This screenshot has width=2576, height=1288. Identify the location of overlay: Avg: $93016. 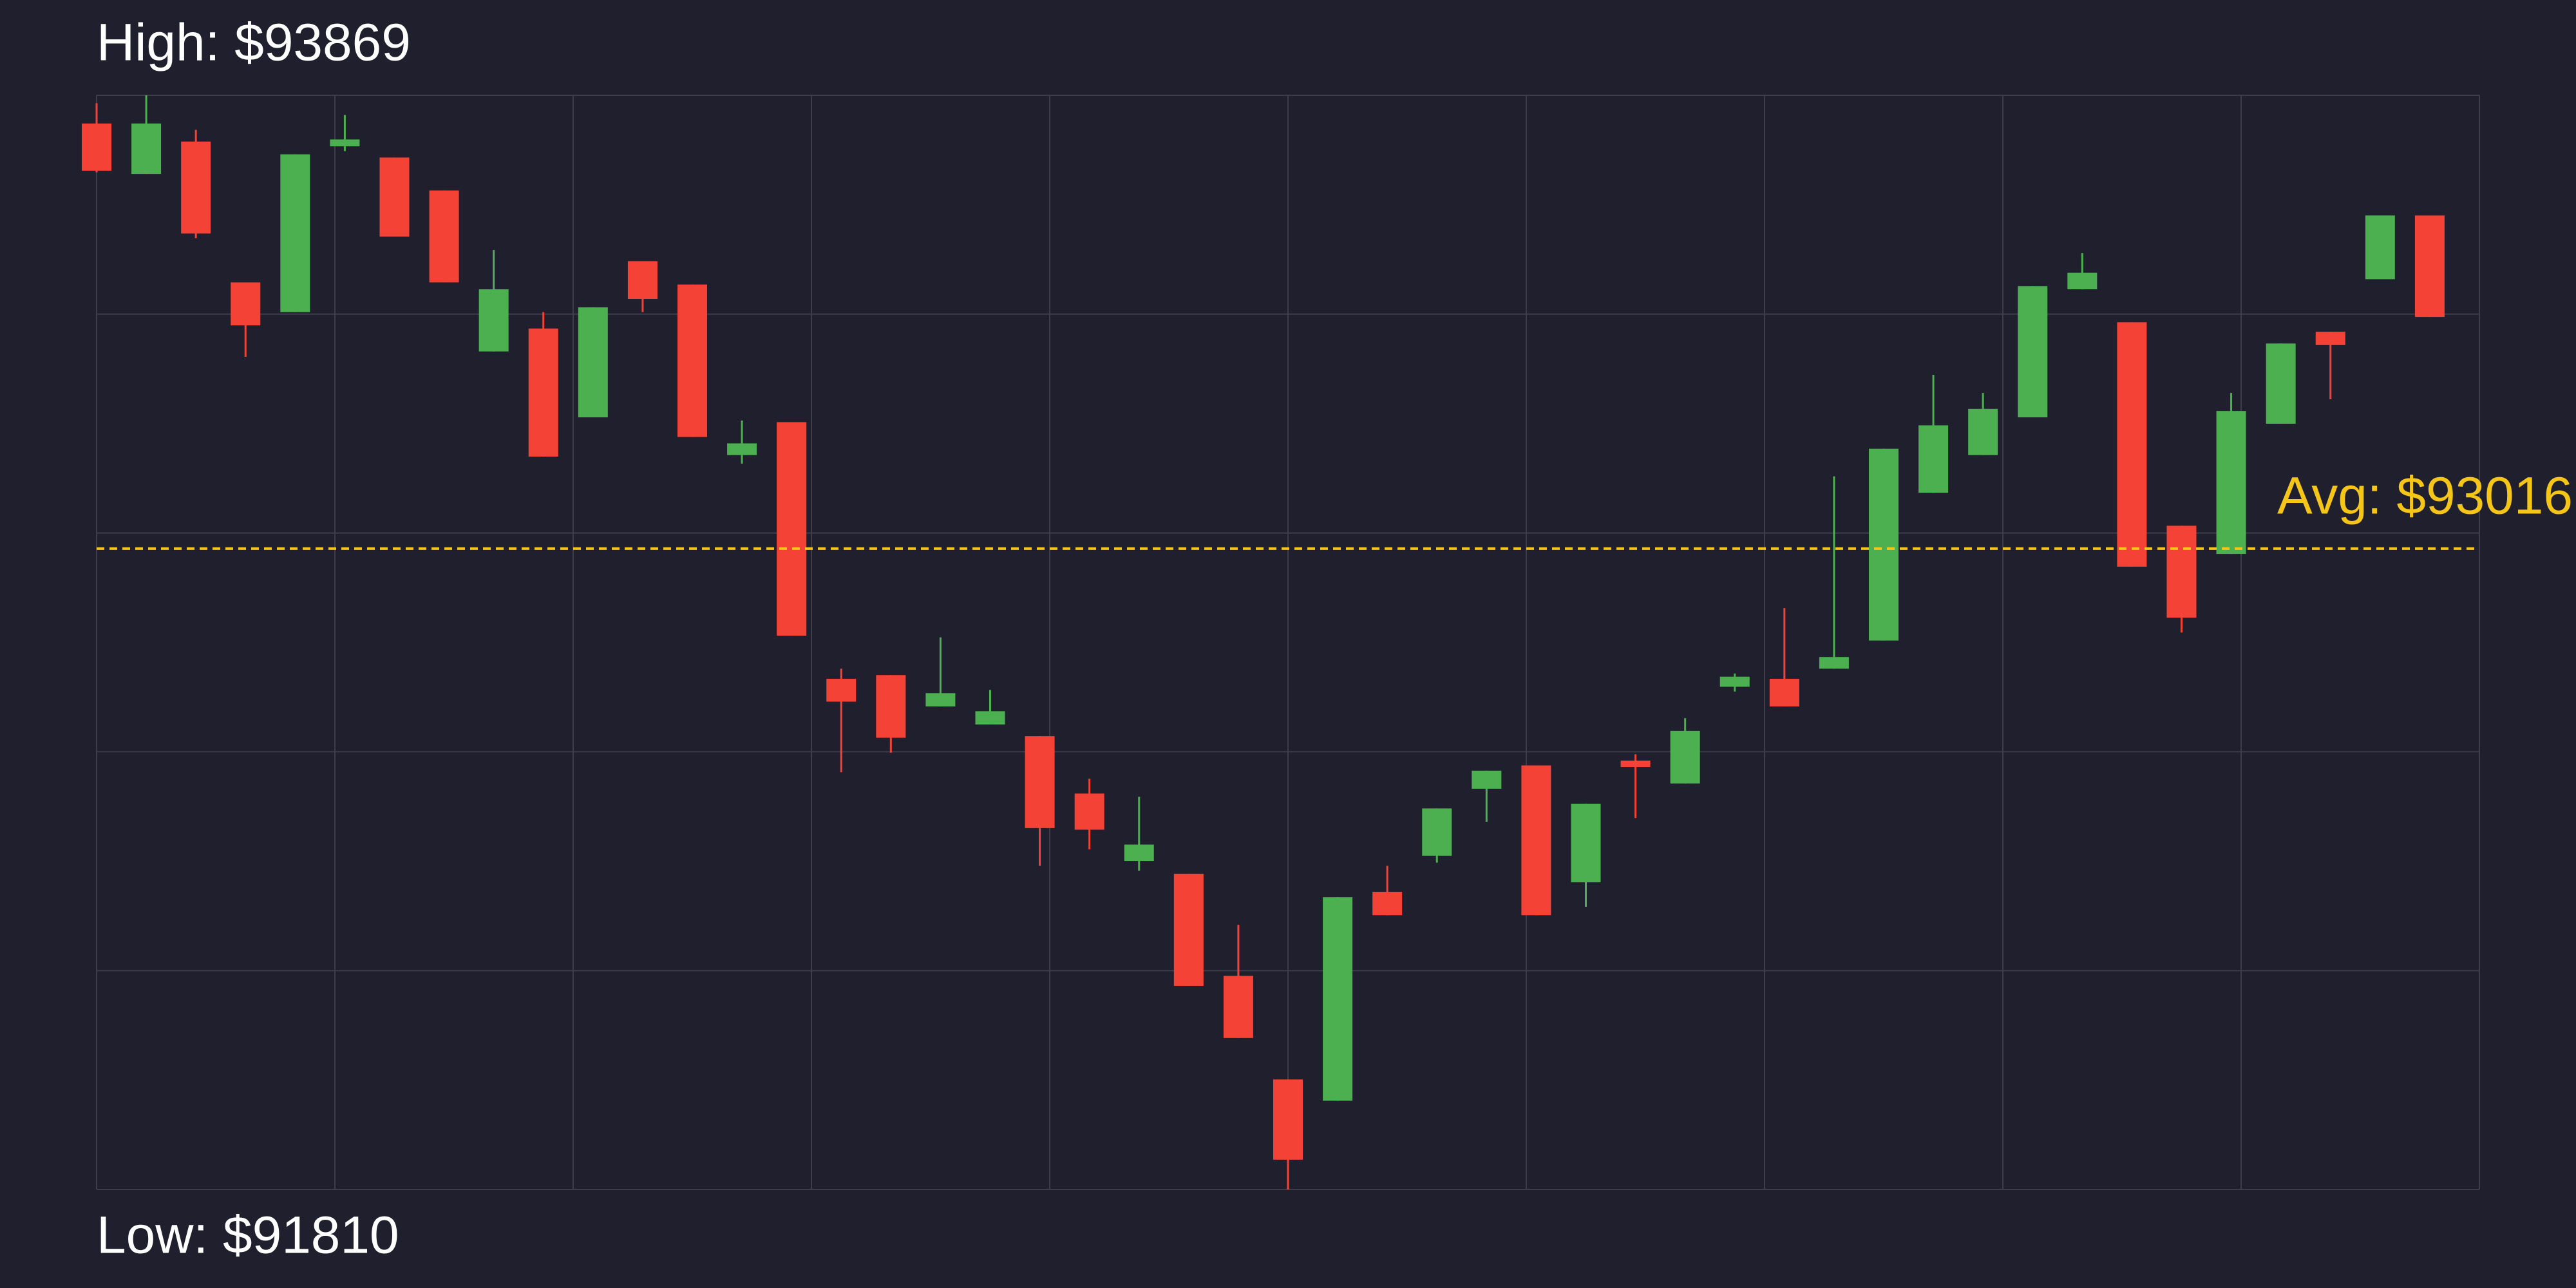
(1335, 509).